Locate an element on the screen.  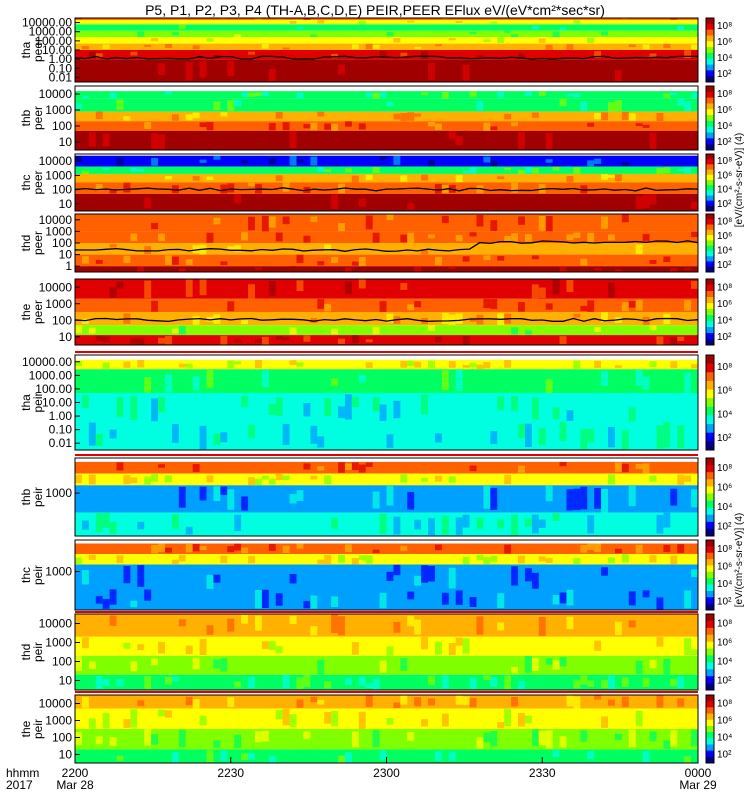
panel-frame-thc-peir is located at coordinates (386, 575).